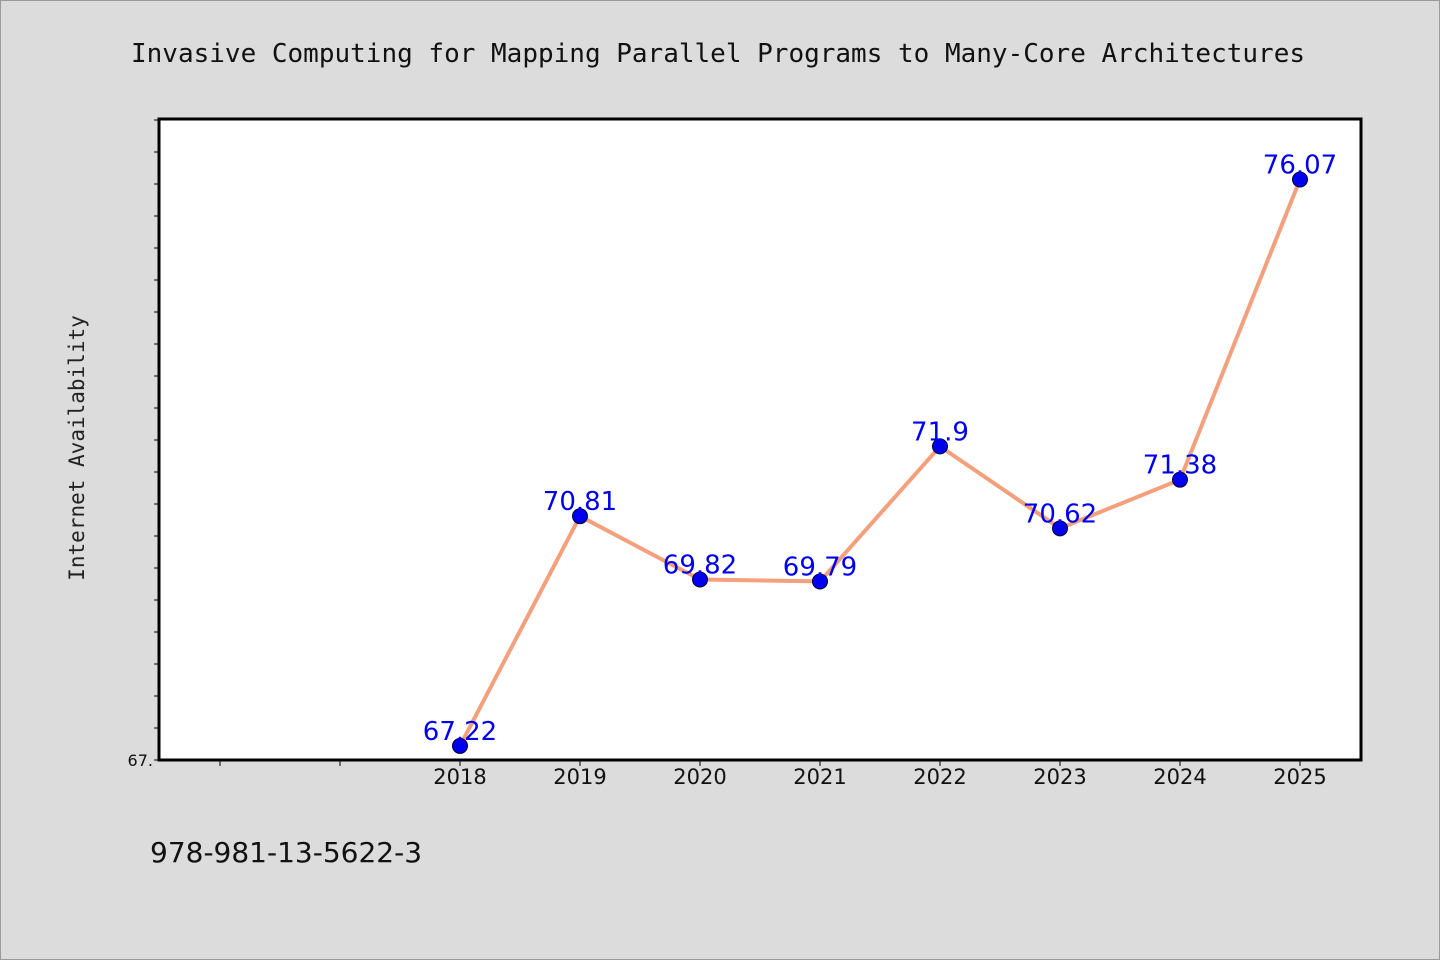 Image resolution: width=1440 pixels, height=960 pixels. What do you see at coordinates (699, 777) in the screenshot?
I see `x-tick-label: 2020` at bounding box center [699, 777].